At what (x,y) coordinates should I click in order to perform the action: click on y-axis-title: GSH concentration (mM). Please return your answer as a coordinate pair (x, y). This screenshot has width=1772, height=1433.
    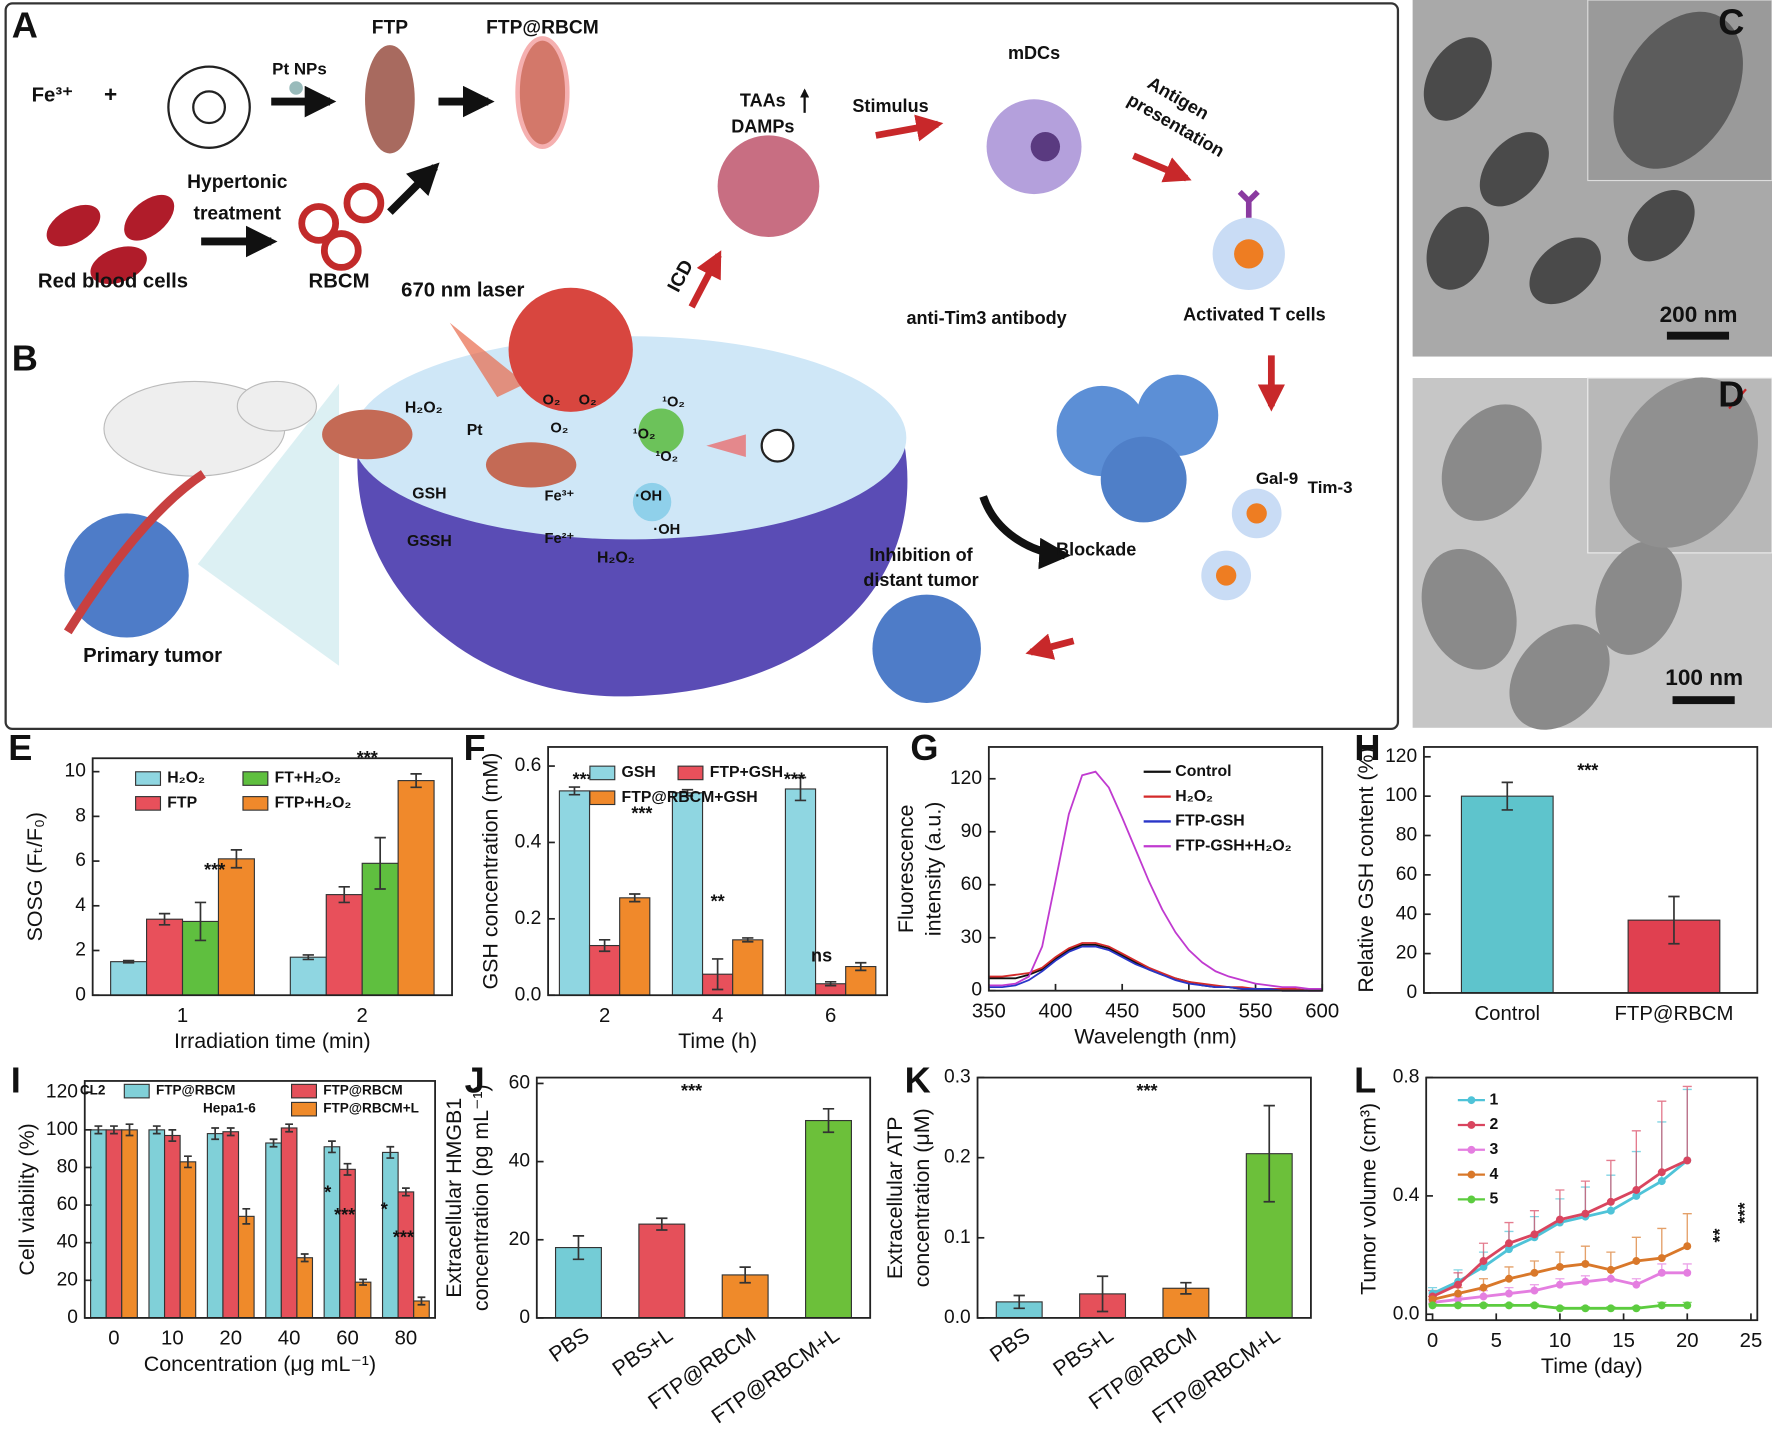
    Looking at the image, I should click on (490, 871).